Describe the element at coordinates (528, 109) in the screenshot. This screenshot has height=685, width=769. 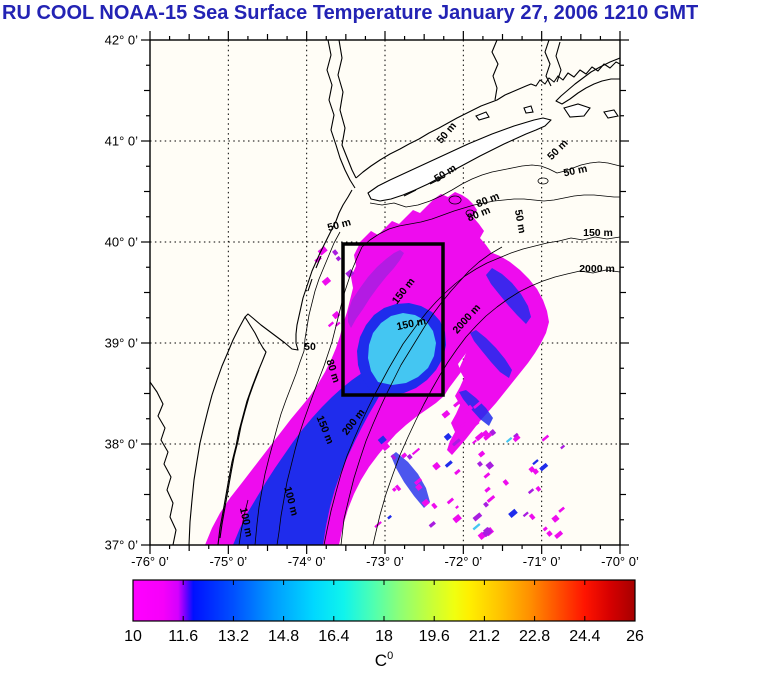
I see `block-island` at that location.